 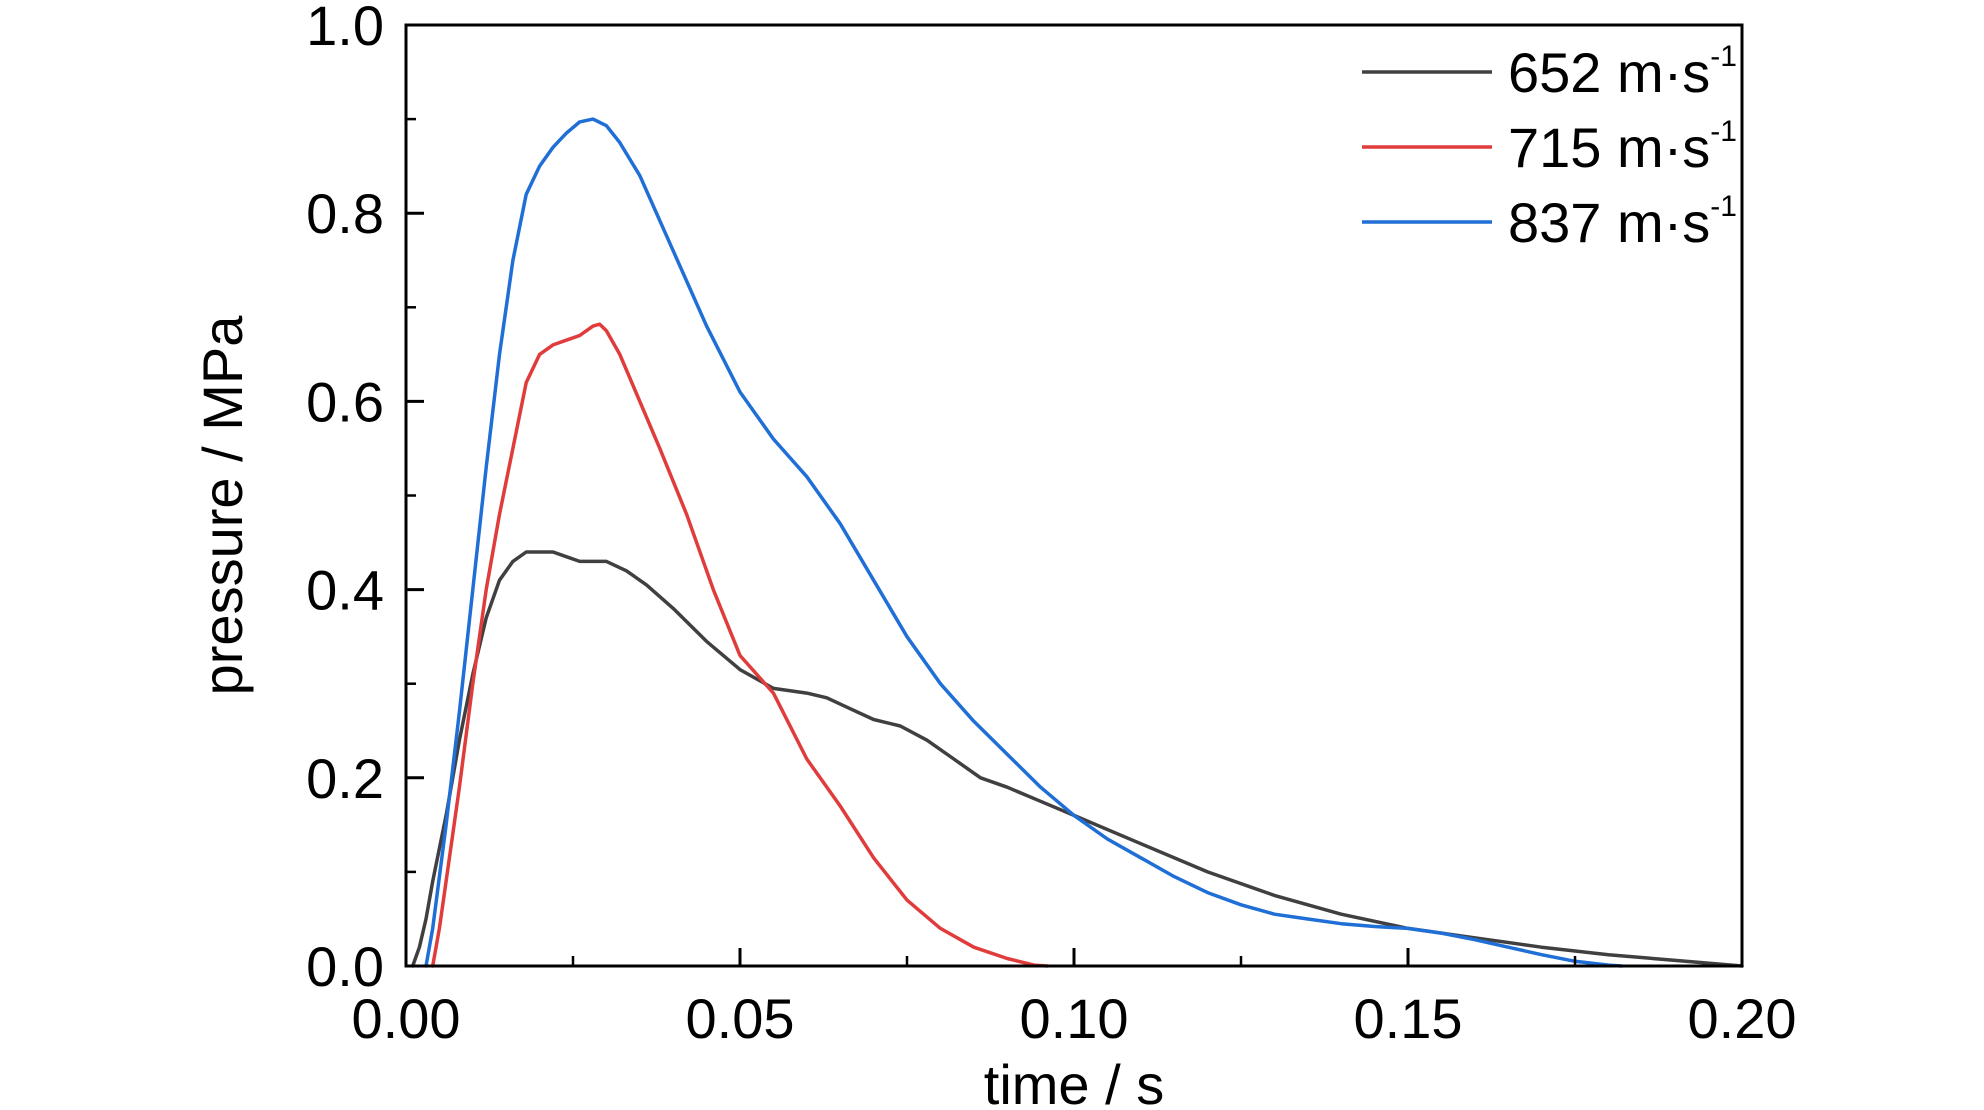 I want to click on x-tick-label: 0.10, so click(x=1074, y=1018).